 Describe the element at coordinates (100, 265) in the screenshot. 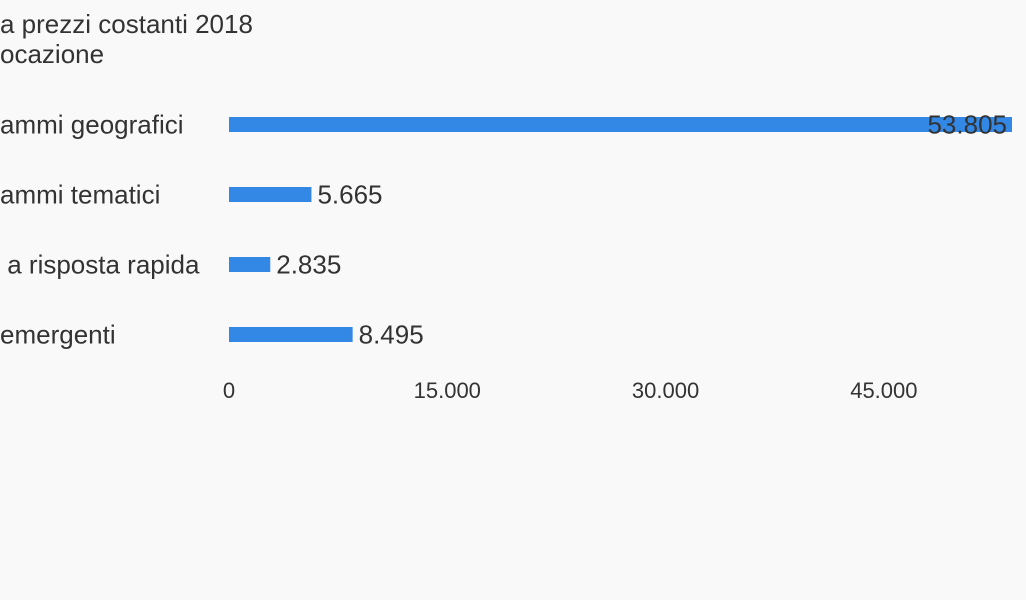

I see `category-label: a risposta rapida` at that location.